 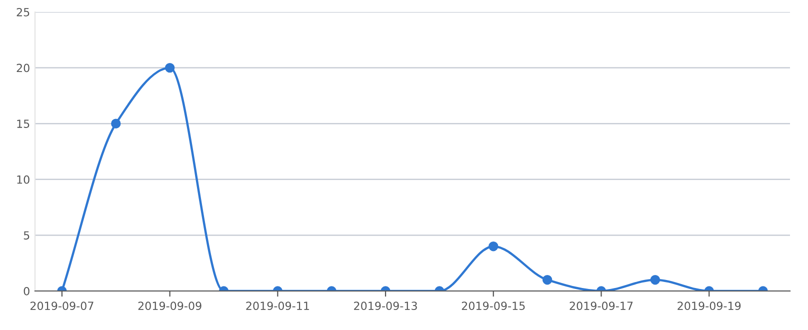 What do you see at coordinates (27, 291) in the screenshot?
I see `y-tick-label: 0` at bounding box center [27, 291].